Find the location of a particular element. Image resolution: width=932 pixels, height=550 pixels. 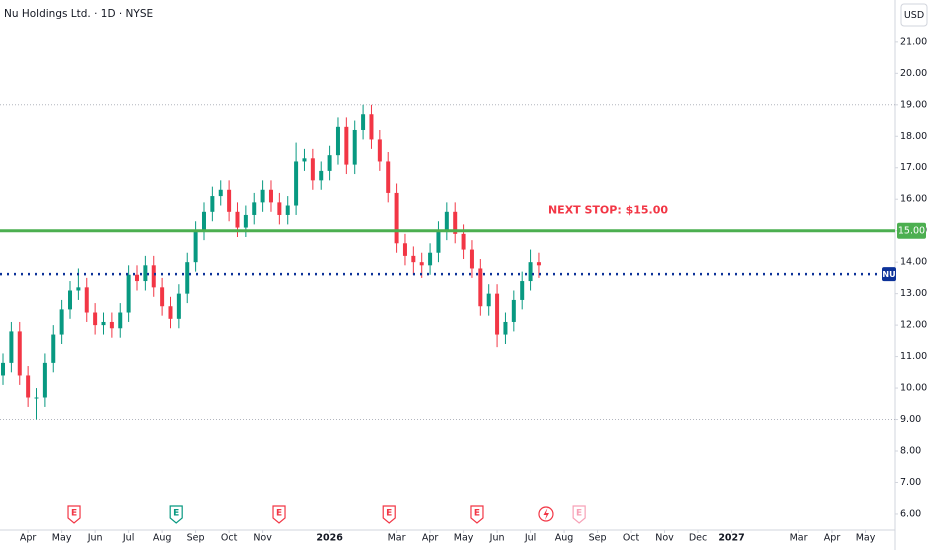

annotation: NEXT STOP: $15.00 is located at coordinates (608, 210).